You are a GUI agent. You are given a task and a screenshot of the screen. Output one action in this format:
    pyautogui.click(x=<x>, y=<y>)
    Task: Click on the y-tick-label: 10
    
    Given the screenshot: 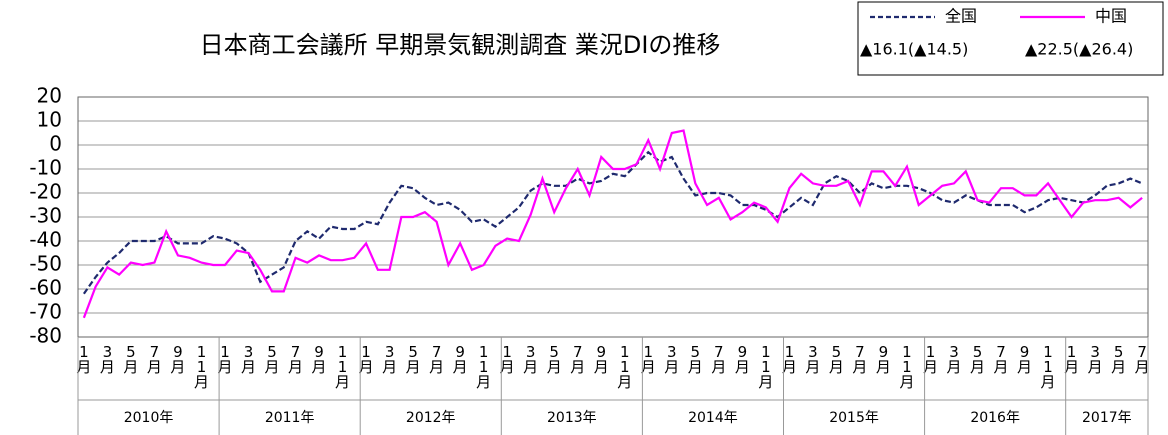 What is the action you would take?
    pyautogui.click(x=49, y=120)
    